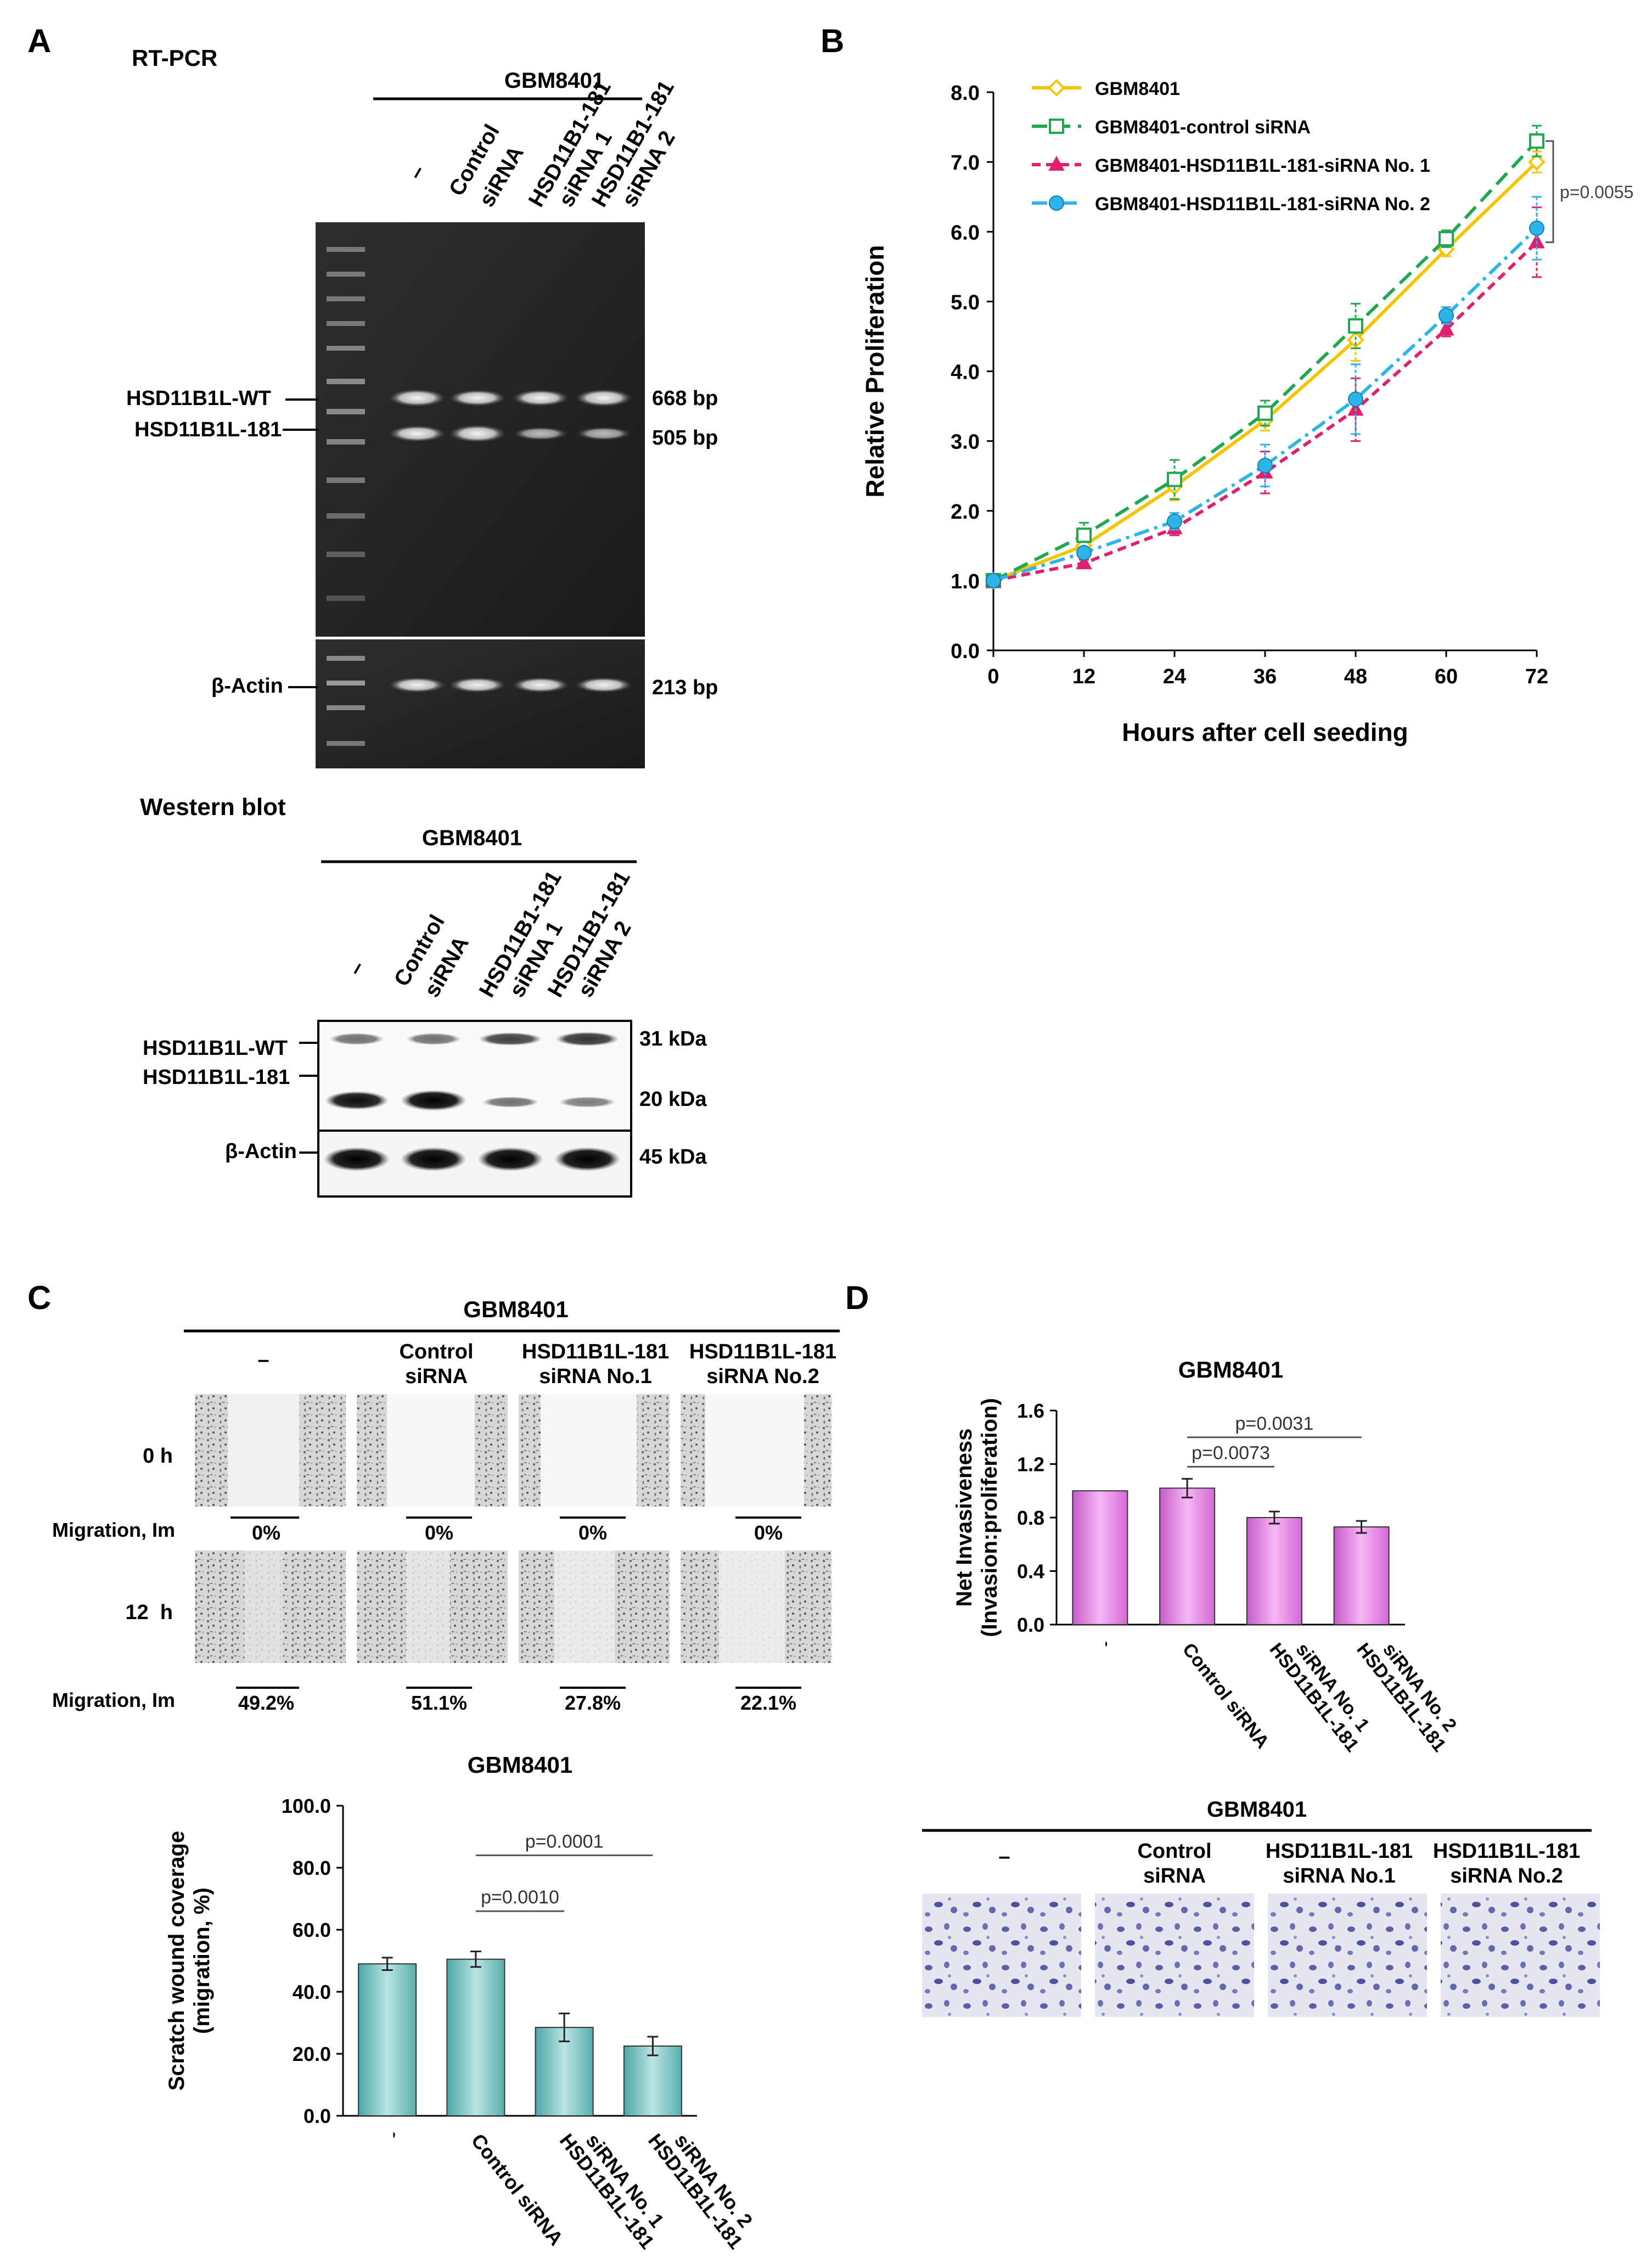 The width and height of the screenshot is (1652, 2264). I want to click on y-axis-title-units: (Invasion:proliferation), so click(990, 1517).